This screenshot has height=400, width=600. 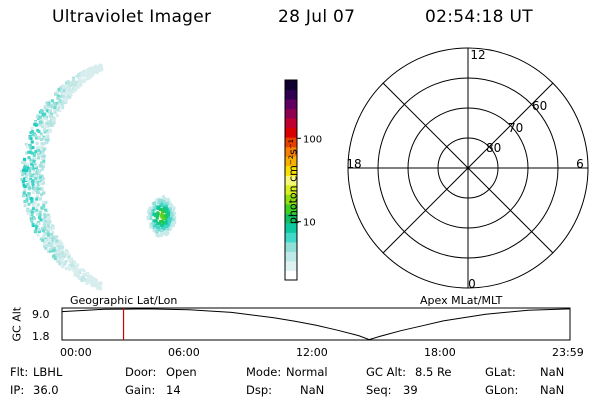 What do you see at coordinates (124, 300) in the screenshot?
I see `geographic-title: Geographic Lat/Lon` at bounding box center [124, 300].